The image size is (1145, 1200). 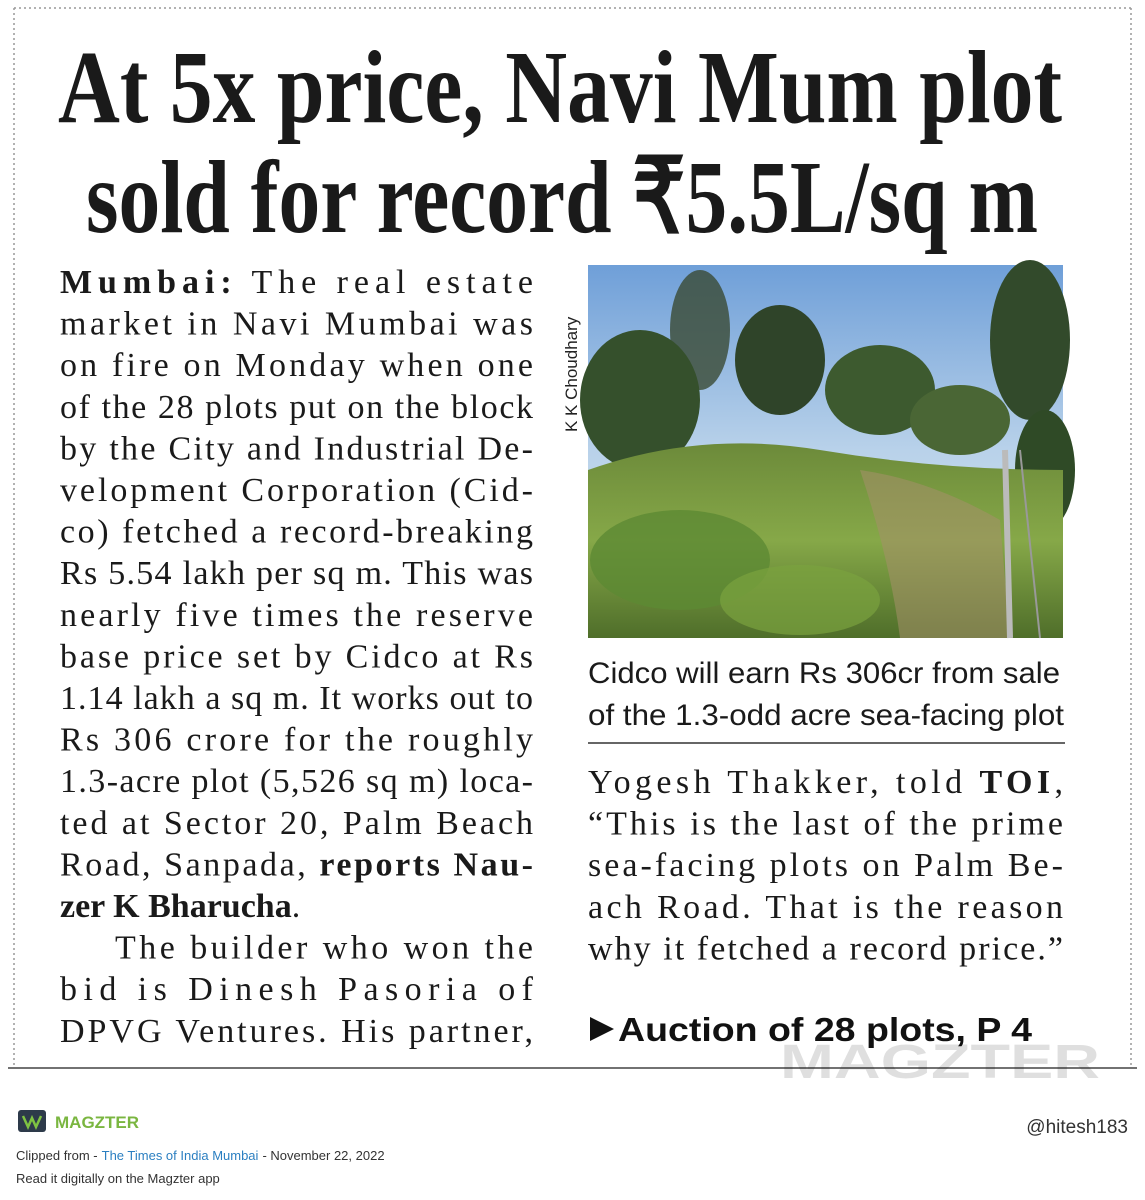 I want to click on body-line: zer K Bharucha., so click(x=180, y=906).